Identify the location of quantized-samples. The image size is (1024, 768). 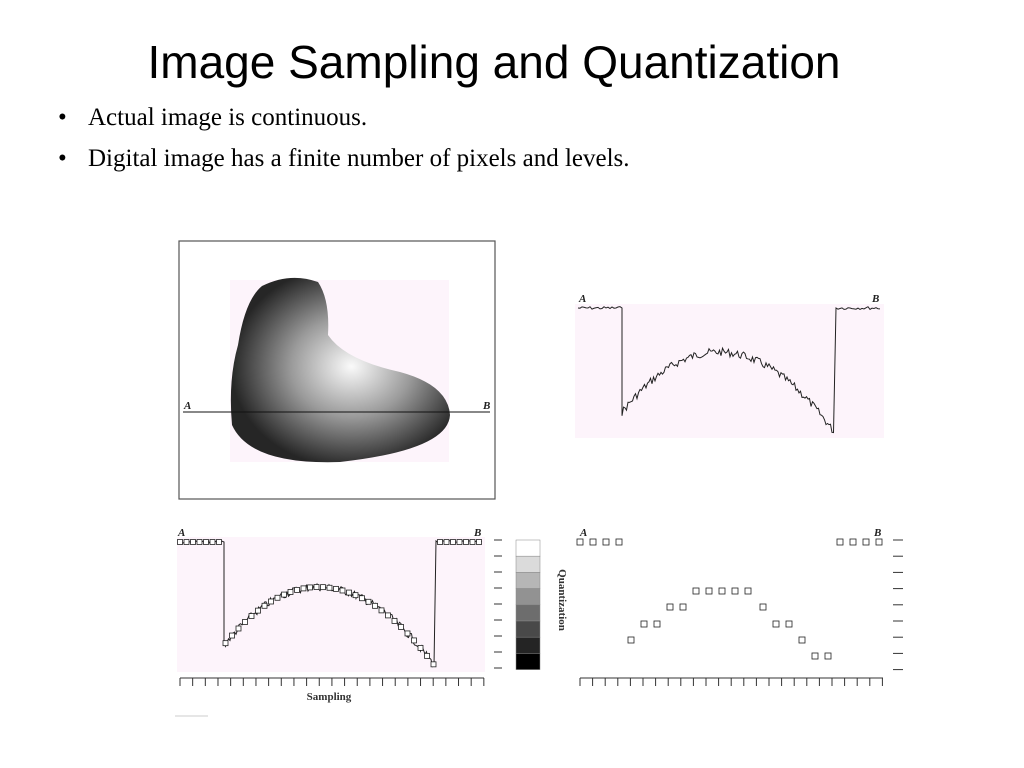
(729, 599).